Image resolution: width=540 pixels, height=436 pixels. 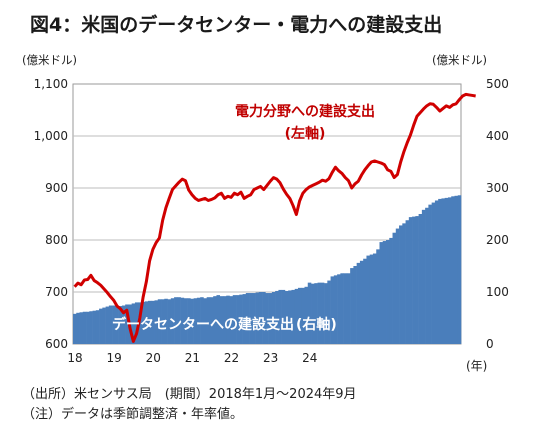 I want to click on left-tick-label: 900, so click(x=56, y=188).